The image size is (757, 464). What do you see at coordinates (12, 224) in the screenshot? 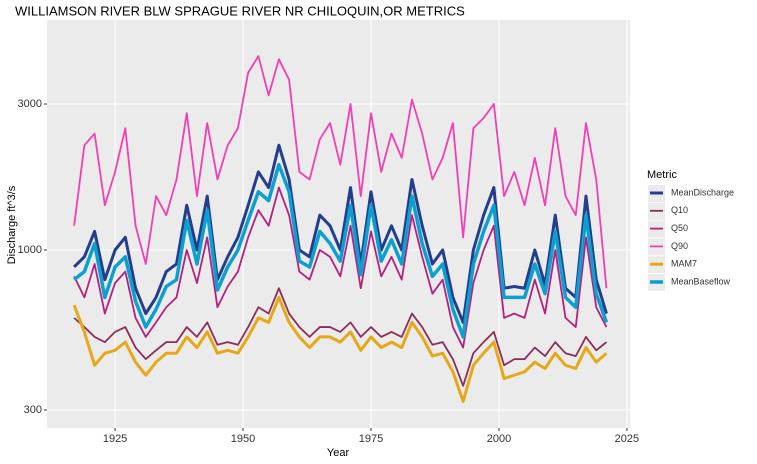
I see `y-axis-label: Discharge ft^3/s` at bounding box center [12, 224].